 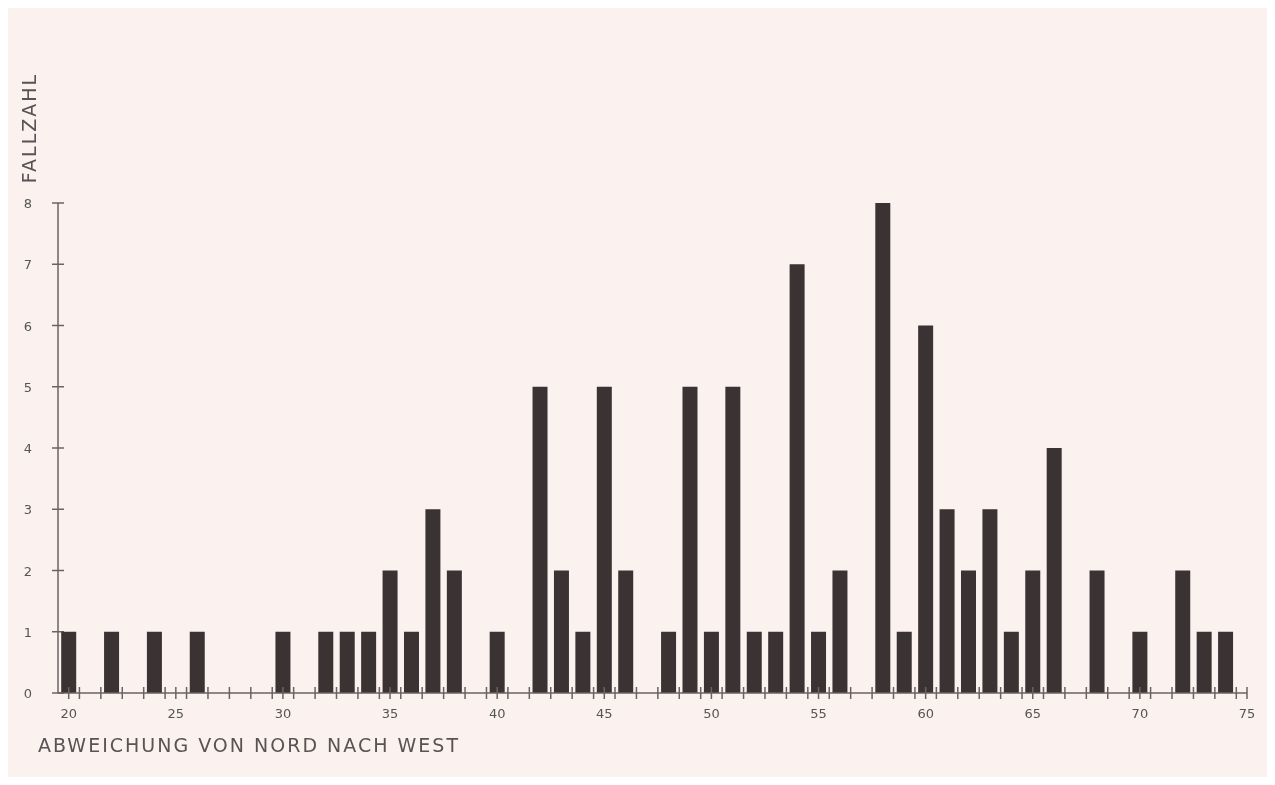 I want to click on x-tick-label: 20, so click(x=68, y=713).